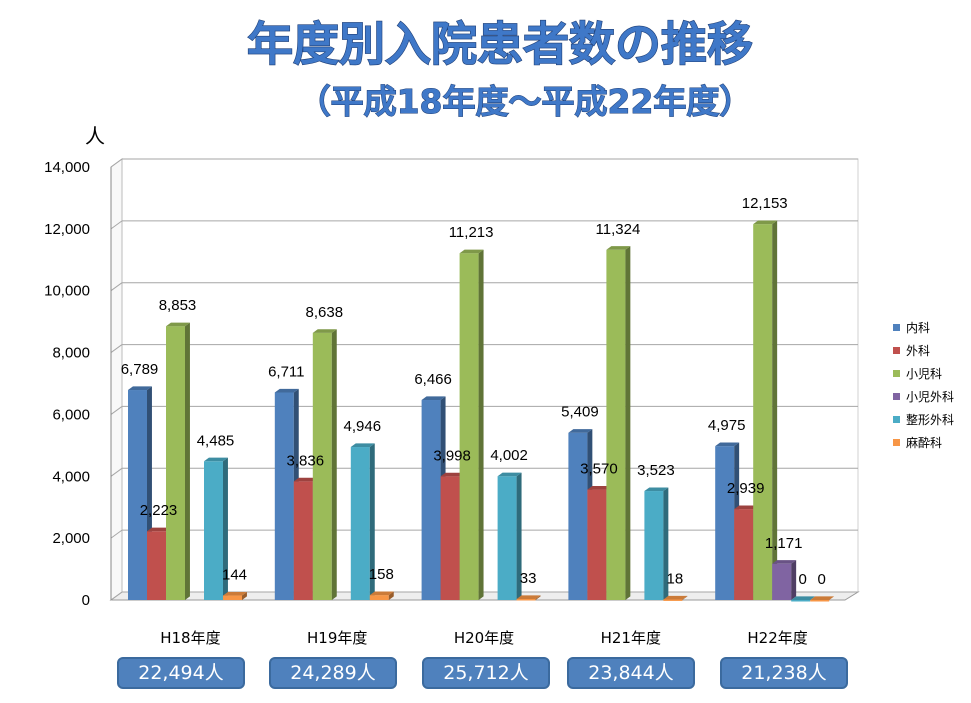 The image size is (971, 703). What do you see at coordinates (286, 371) in the screenshot?
I see `data-label: 6,711` at bounding box center [286, 371].